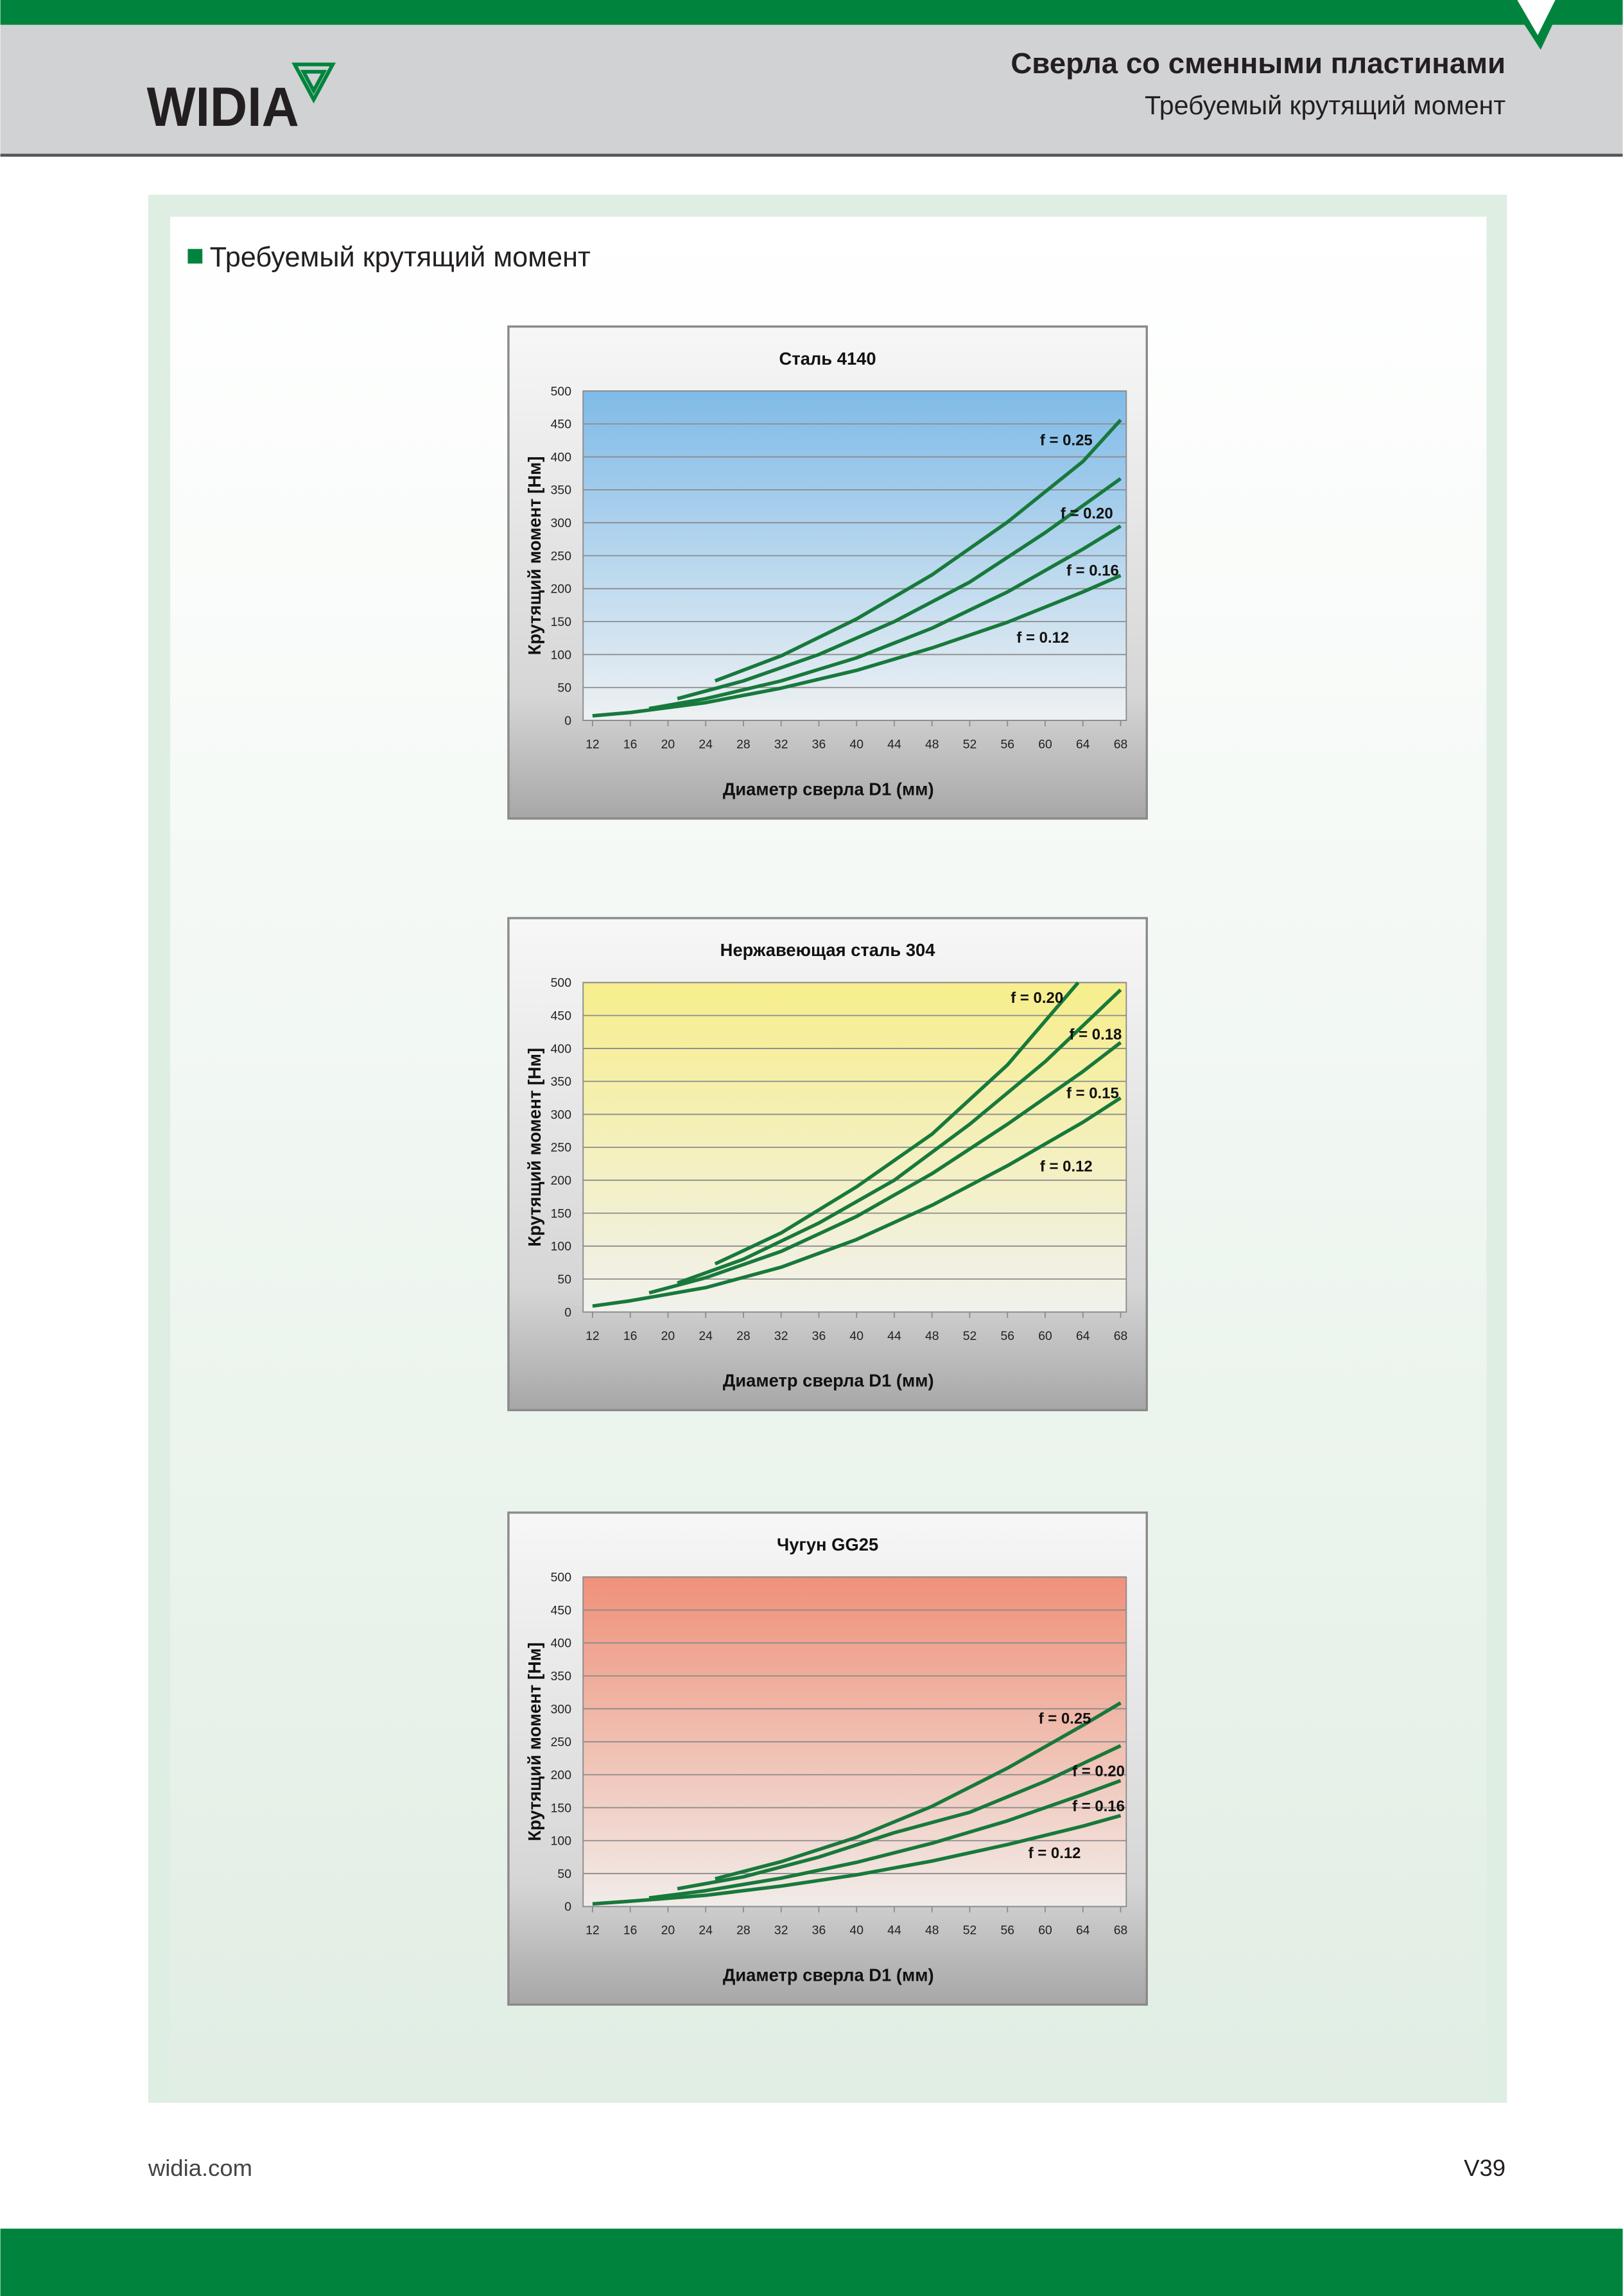 This screenshot has height=2296, width=1623. Describe the element at coordinates (828, 359) in the screenshot. I see `chart-title: Сталь 4140` at that location.